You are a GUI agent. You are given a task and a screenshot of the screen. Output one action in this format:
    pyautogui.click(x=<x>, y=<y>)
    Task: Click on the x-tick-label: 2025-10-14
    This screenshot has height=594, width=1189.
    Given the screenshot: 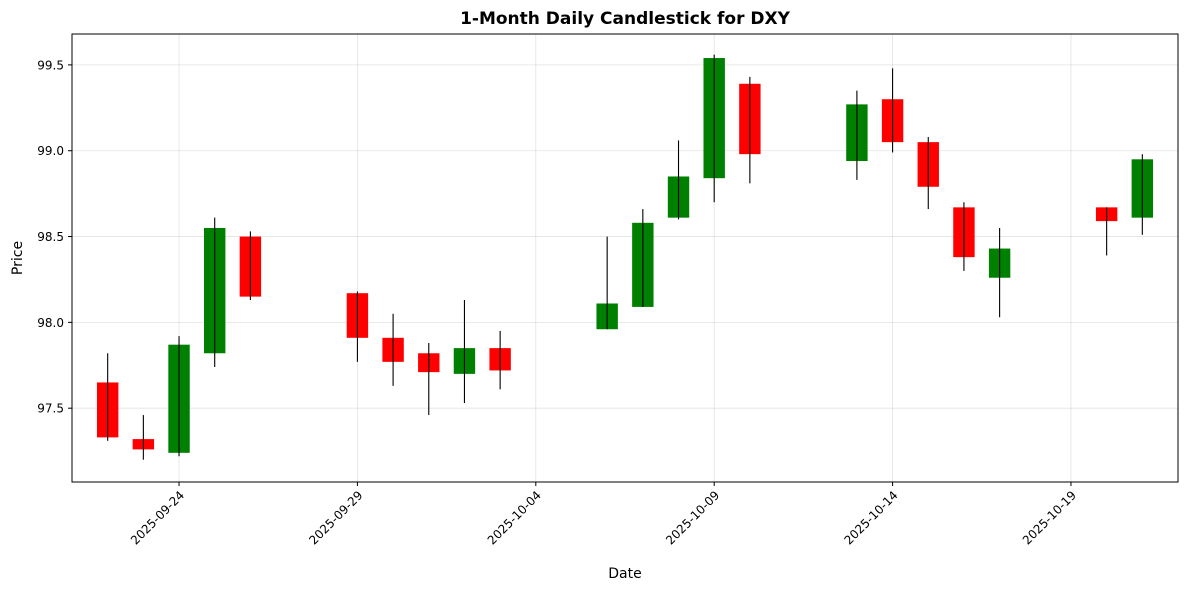 What is the action you would take?
    pyautogui.click(x=870, y=517)
    